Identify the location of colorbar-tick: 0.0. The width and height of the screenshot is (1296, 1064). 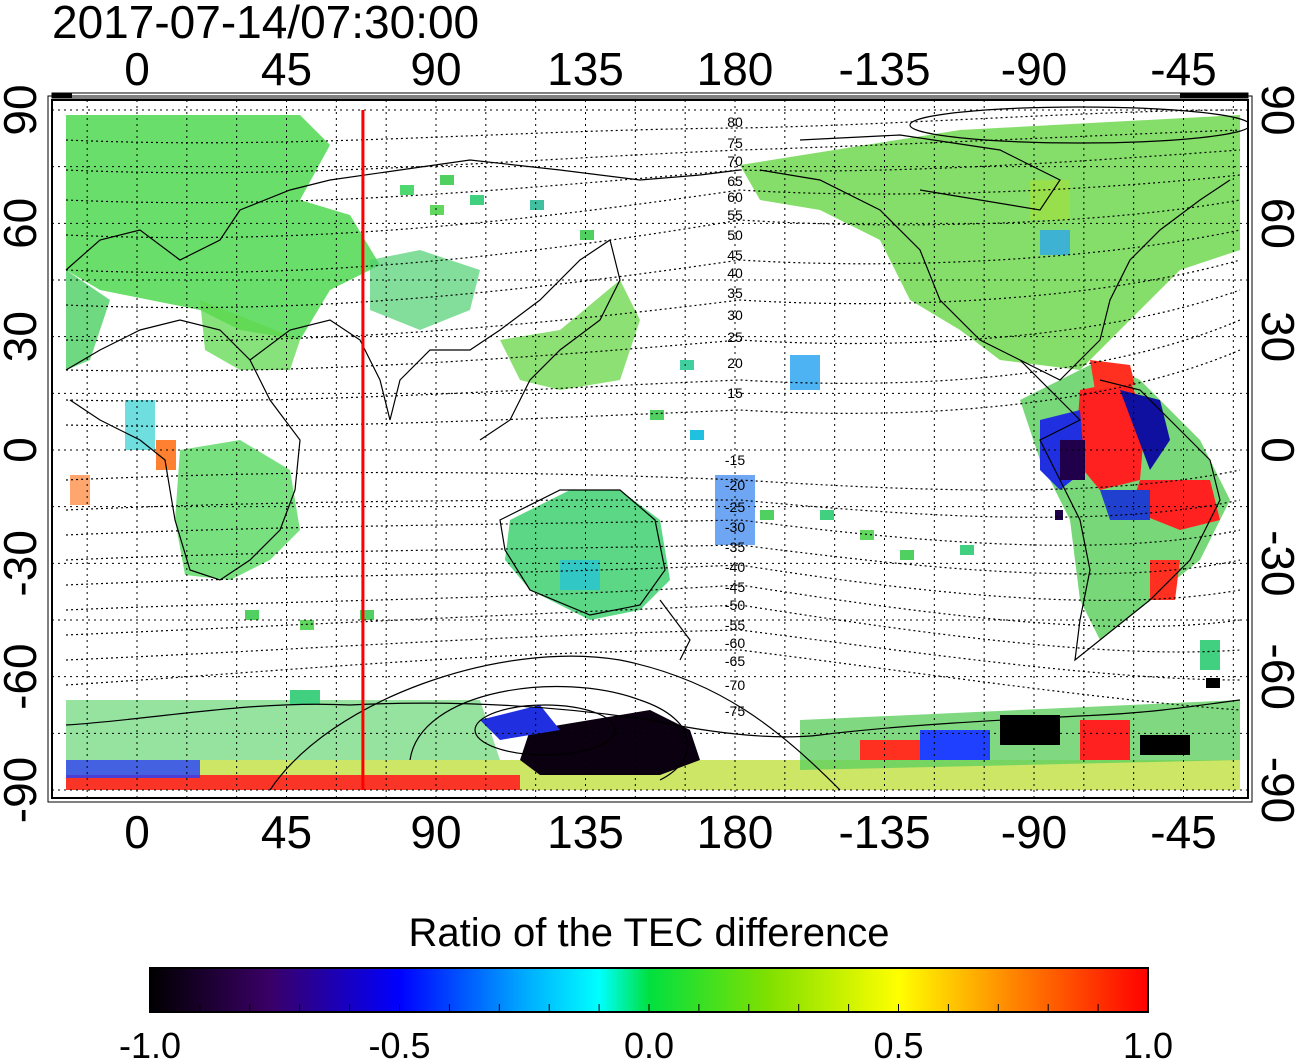
(649, 1044).